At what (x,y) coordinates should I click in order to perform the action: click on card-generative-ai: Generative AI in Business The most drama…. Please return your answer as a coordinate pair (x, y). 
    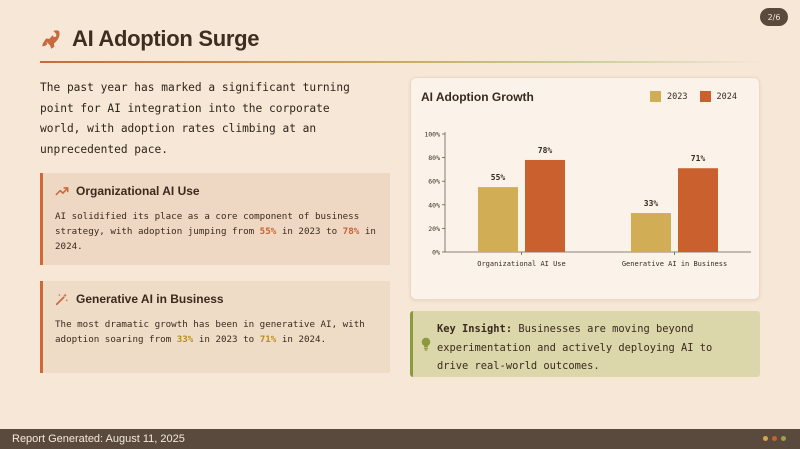
    Looking at the image, I should click on (215, 327).